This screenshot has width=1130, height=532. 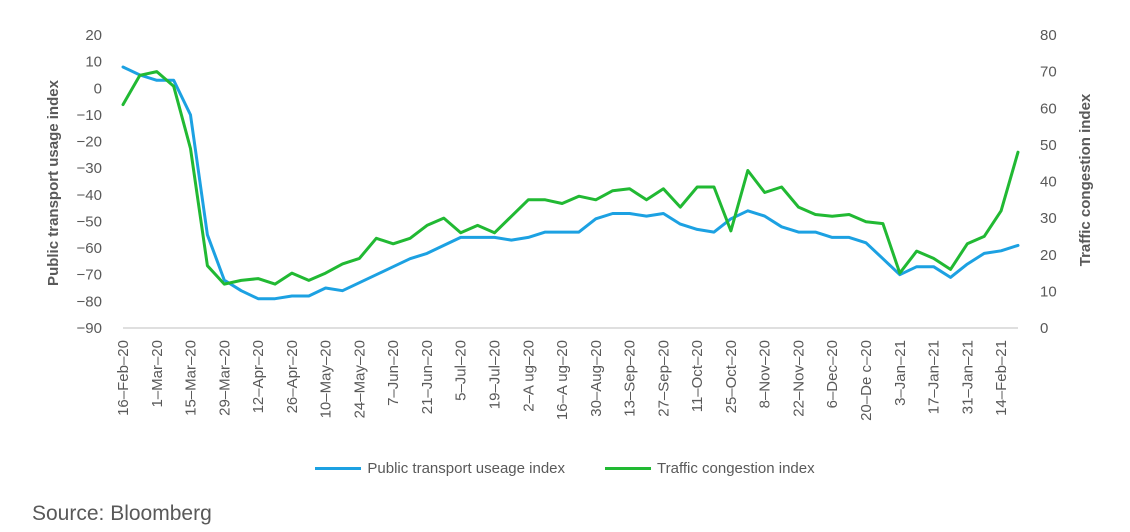 I want to click on right-axis-tick-label: 70, so click(x=1048, y=72).